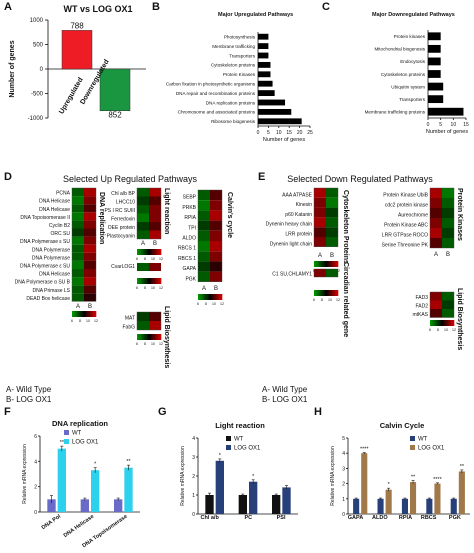 This screenshot has height=553, width=474. I want to click on gene-label: LRR protein, so click(298, 235).